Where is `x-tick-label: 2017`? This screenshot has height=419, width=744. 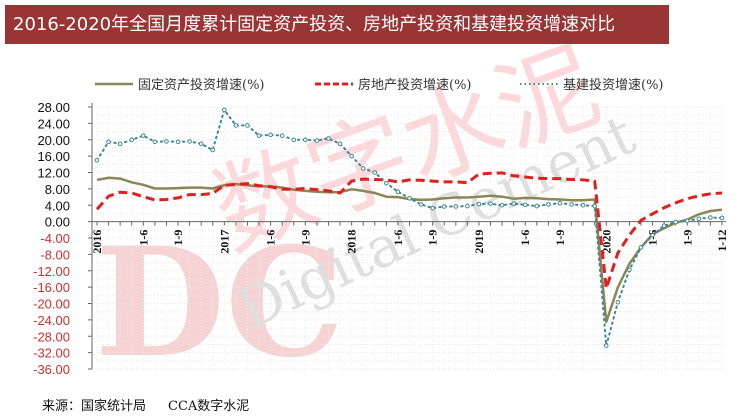 x-tick-label: 2017 is located at coordinates (224, 242).